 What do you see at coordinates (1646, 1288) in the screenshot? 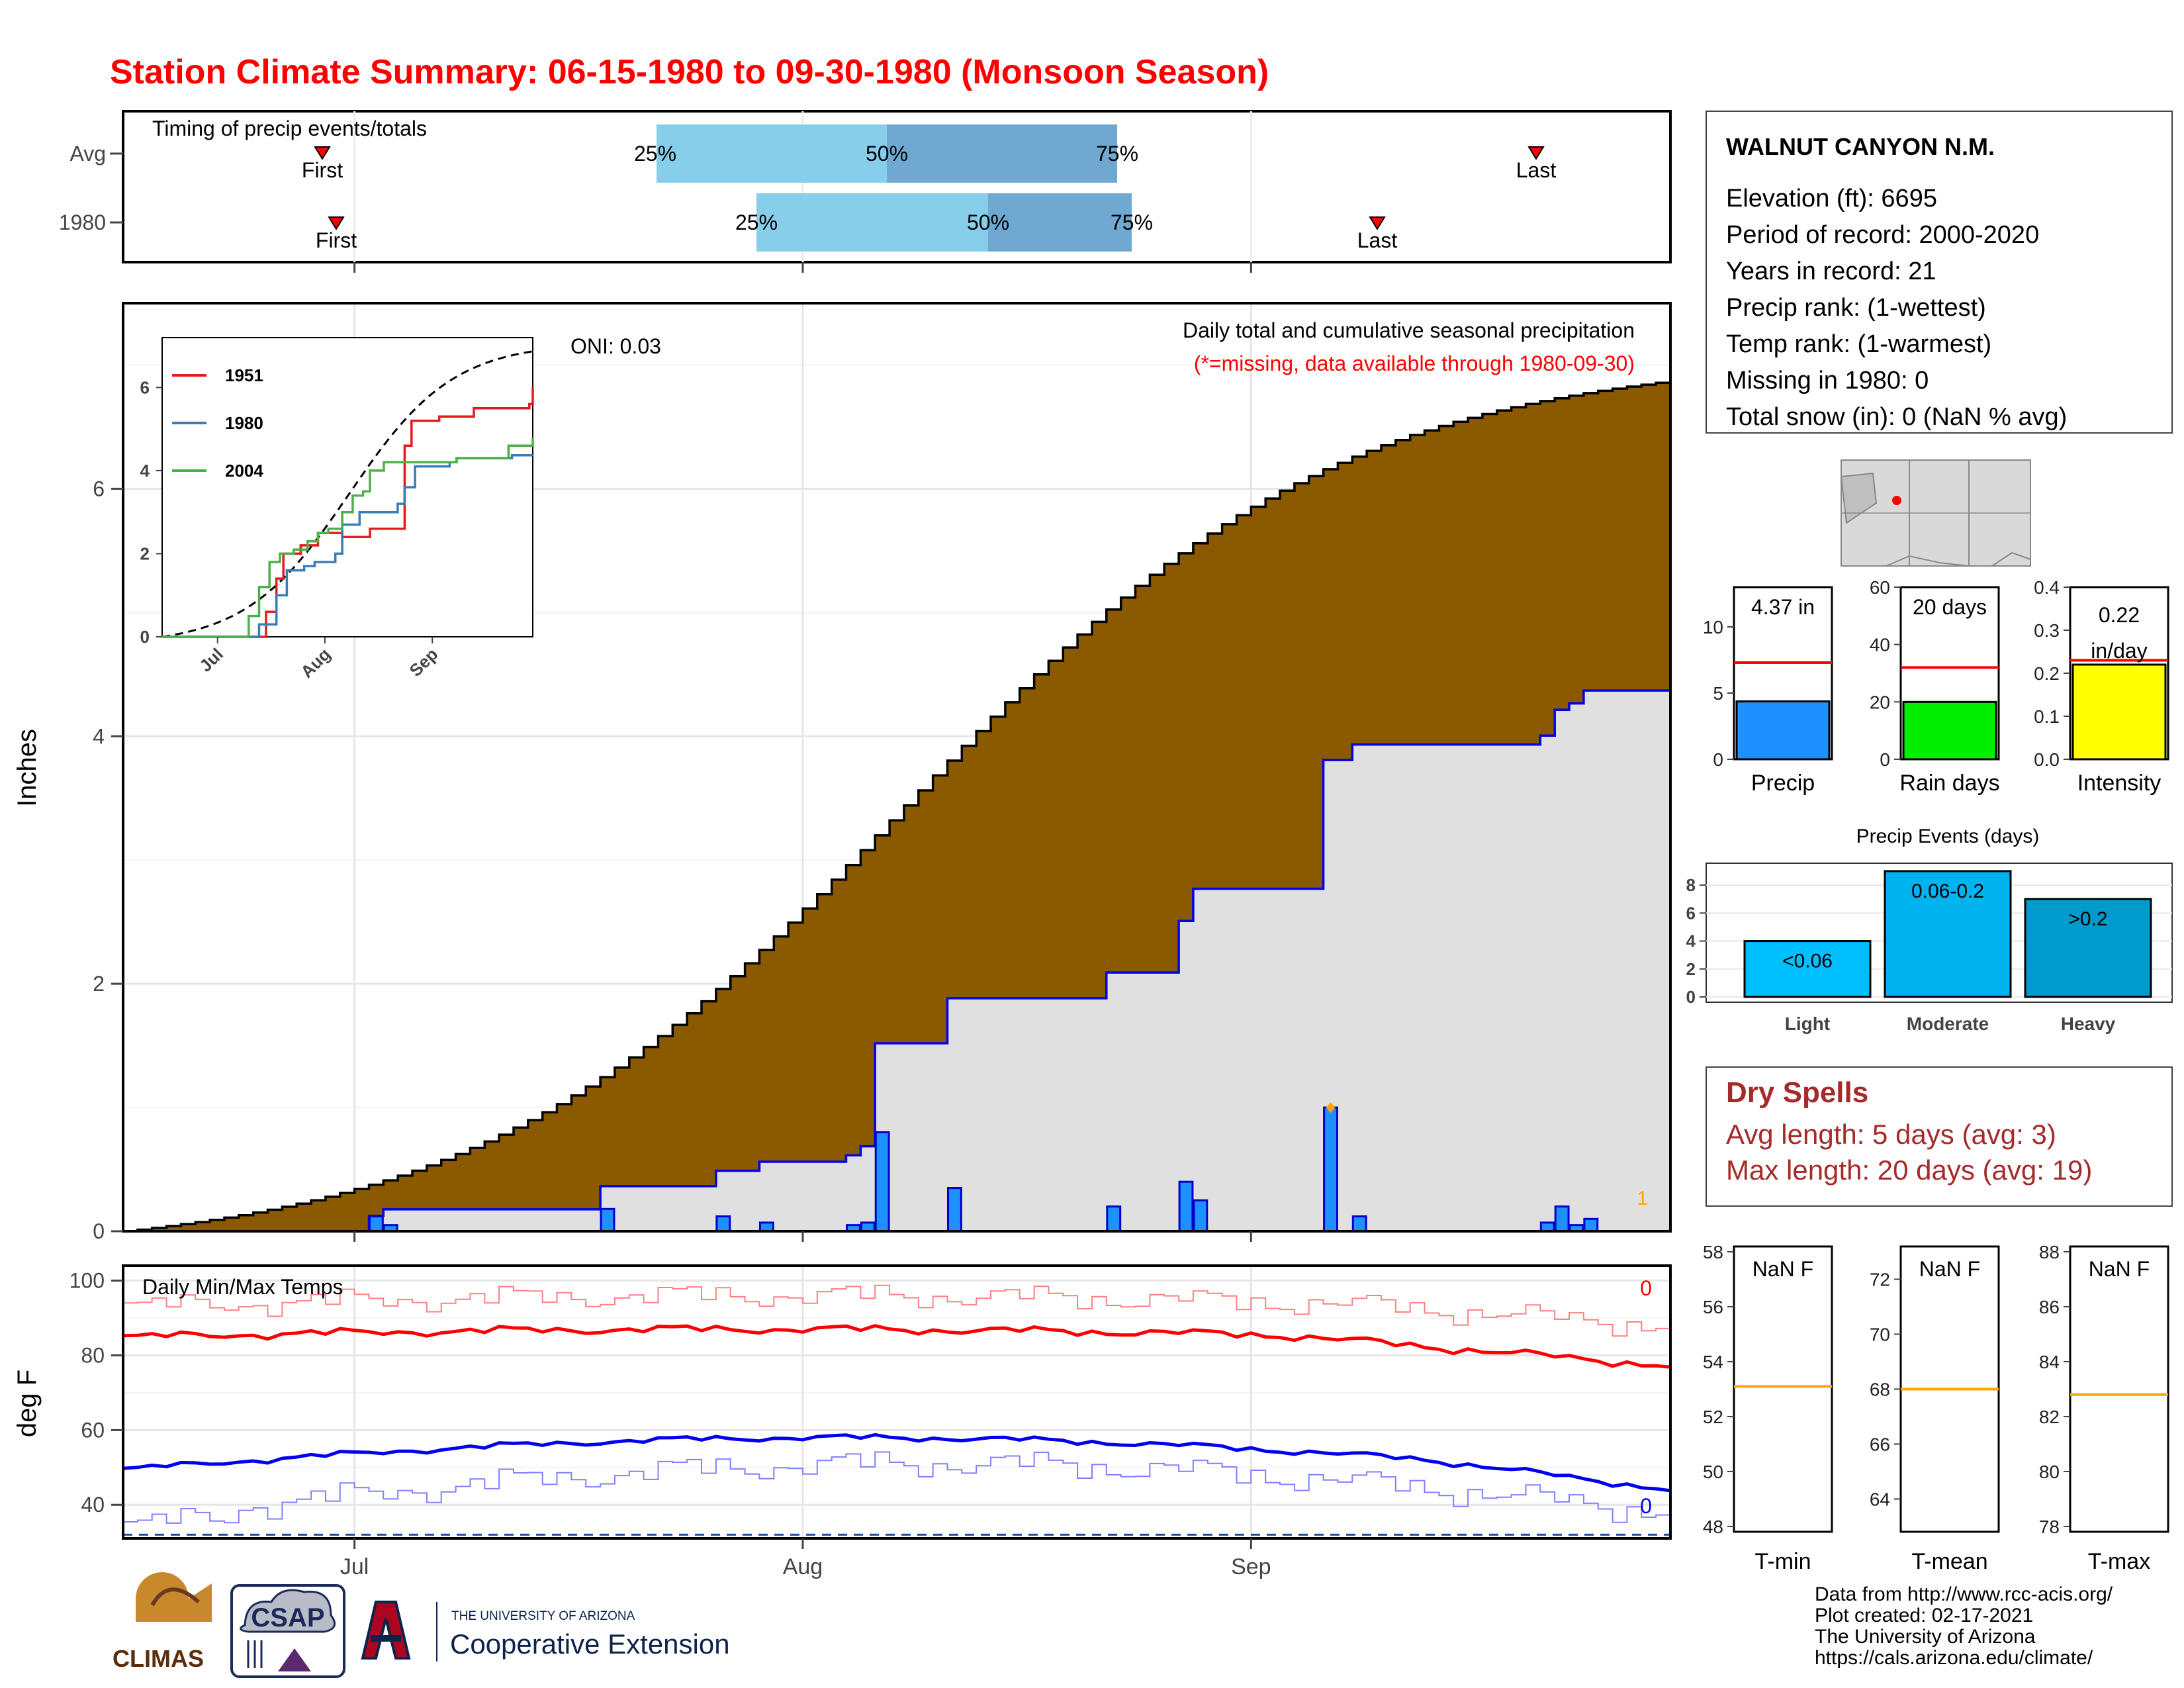
I see `temps-max-count: 0` at bounding box center [1646, 1288].